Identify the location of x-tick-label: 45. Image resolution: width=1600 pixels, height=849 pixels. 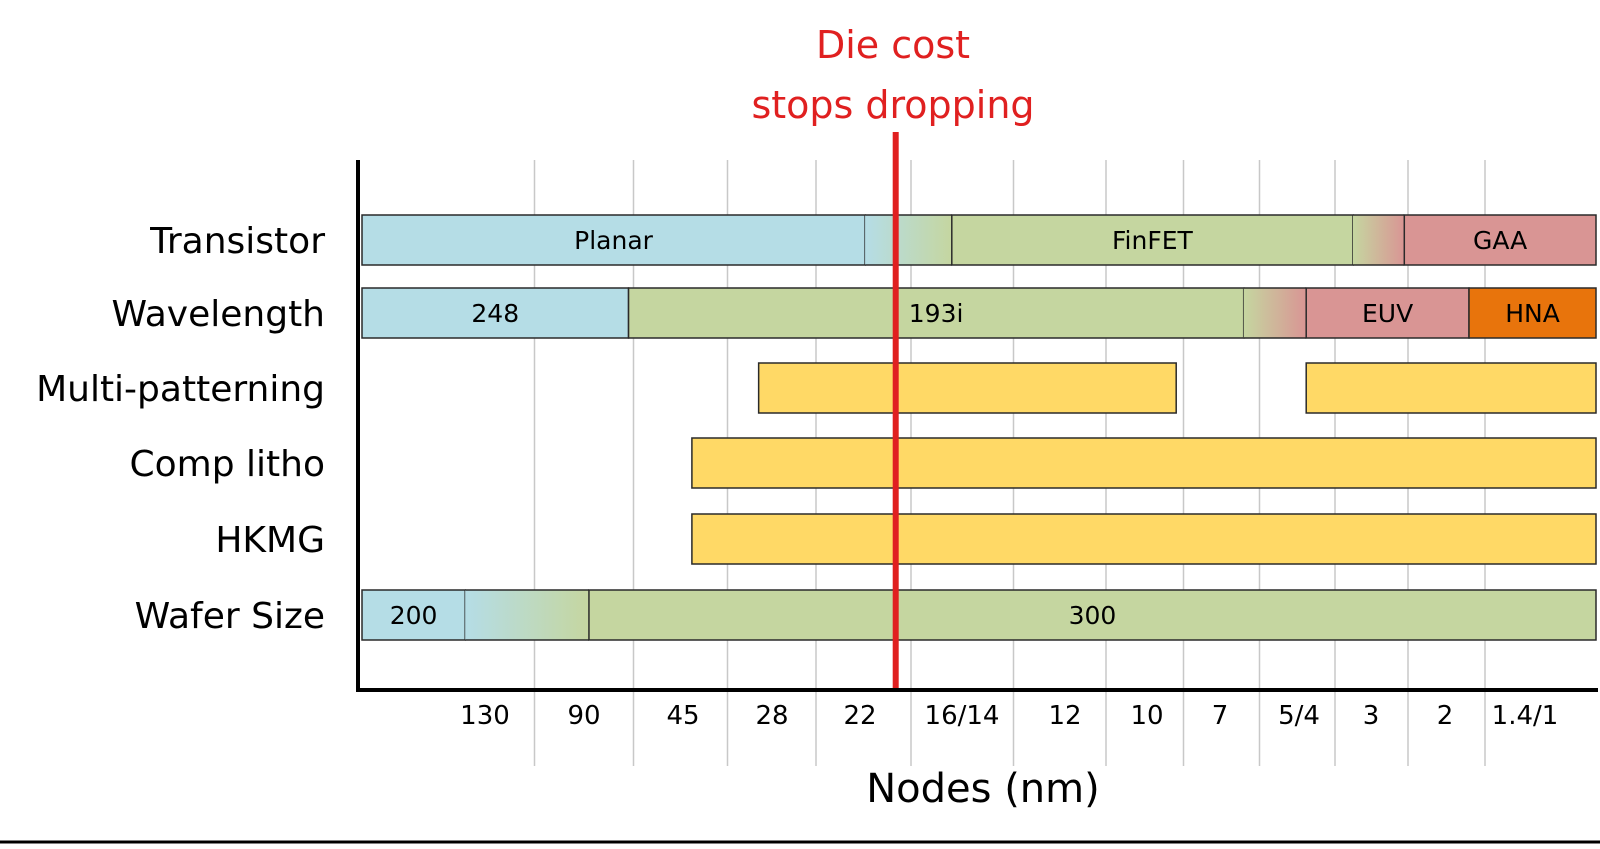
(682, 716).